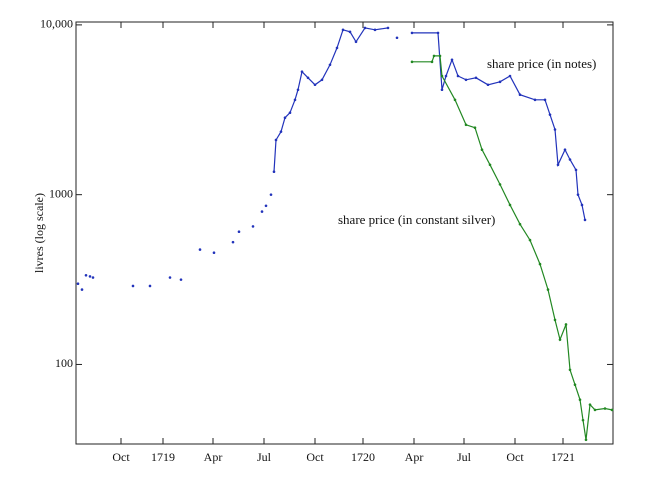  I want to click on x-tick-label: 1719, so click(163, 457).